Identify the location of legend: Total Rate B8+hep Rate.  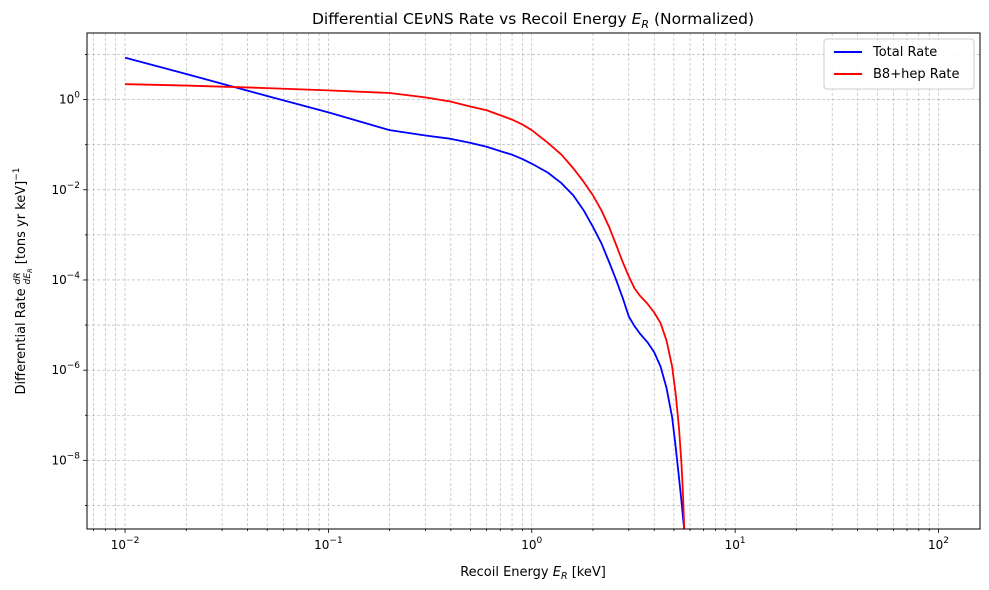
(899, 64).